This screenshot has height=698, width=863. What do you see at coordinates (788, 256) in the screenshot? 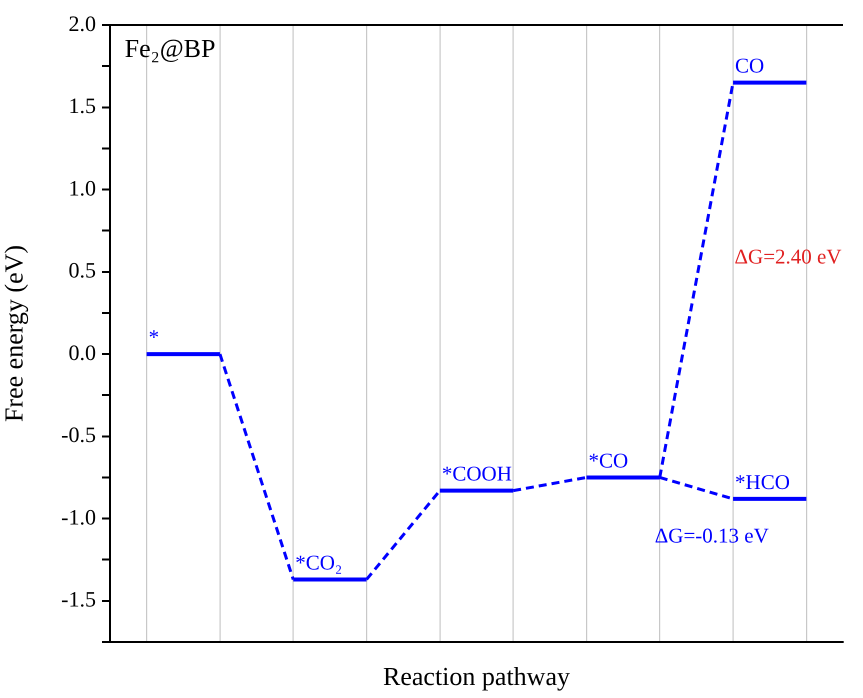
I see `annotation: ΔG=2.40 eV` at bounding box center [788, 256].